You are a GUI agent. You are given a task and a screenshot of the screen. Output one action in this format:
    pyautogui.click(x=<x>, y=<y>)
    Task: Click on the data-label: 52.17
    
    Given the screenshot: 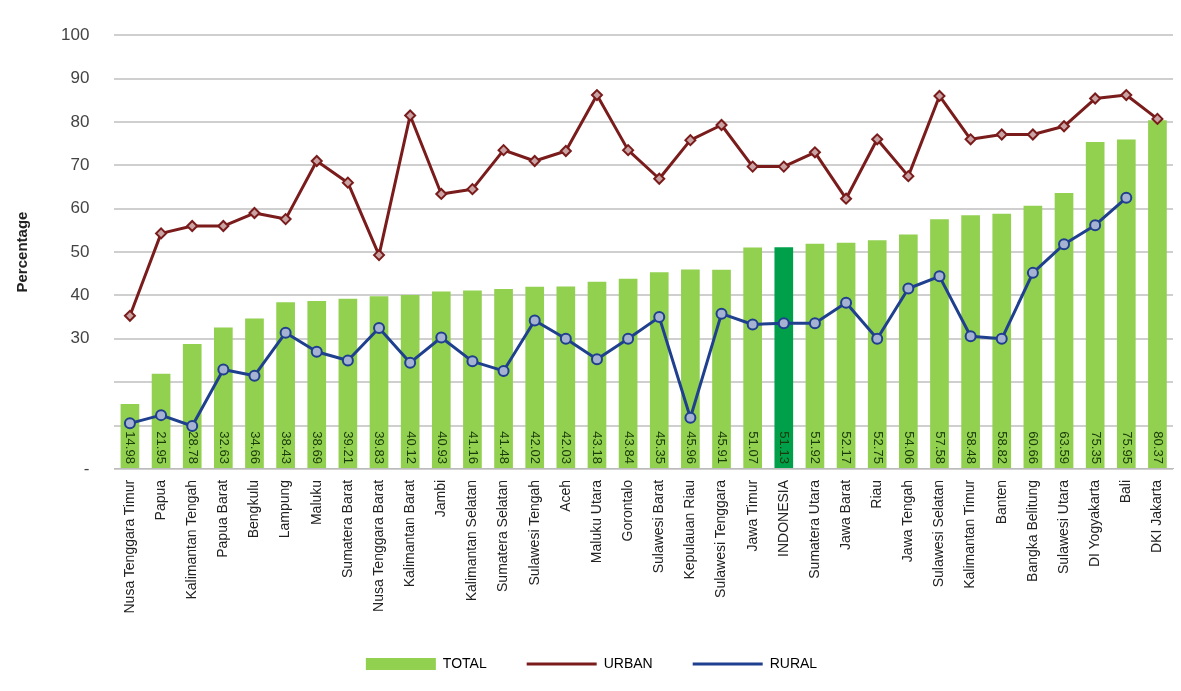 What is the action you would take?
    pyautogui.click(x=847, y=447)
    